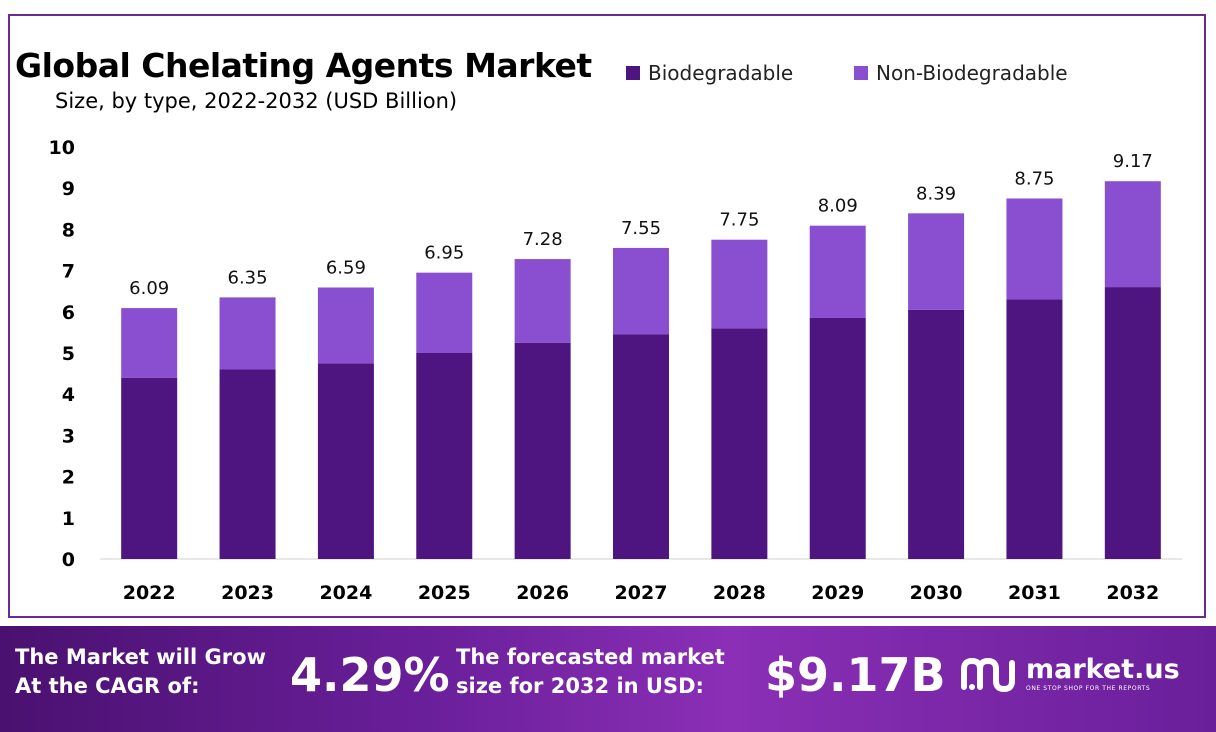 Image resolution: width=1216 pixels, height=732 pixels. What do you see at coordinates (590, 657) in the screenshot?
I see `forecast-label-line1: The forecasted market` at bounding box center [590, 657].